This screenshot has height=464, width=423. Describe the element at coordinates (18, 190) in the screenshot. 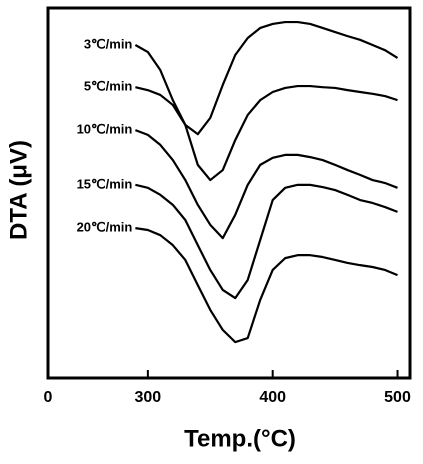

I see `y-axis-label: DTA (μV)` at that location.